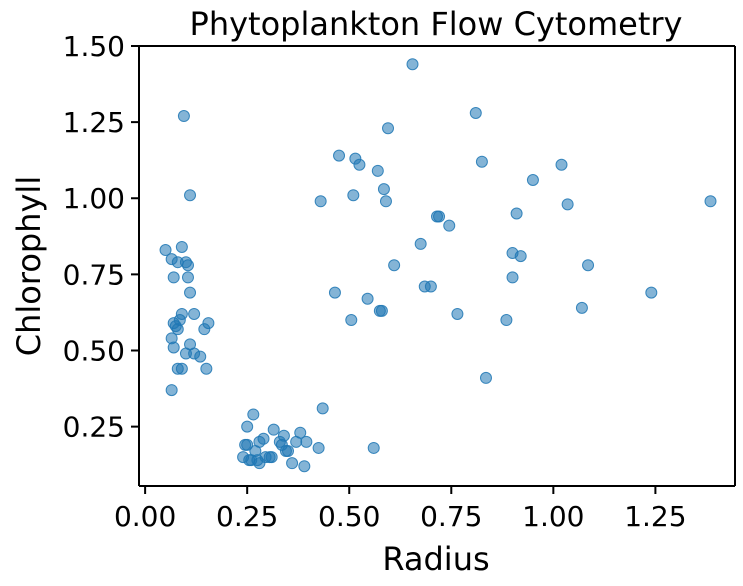 The width and height of the screenshot is (743, 586). I want to click on x-tick-label: 1.25, so click(655, 516).